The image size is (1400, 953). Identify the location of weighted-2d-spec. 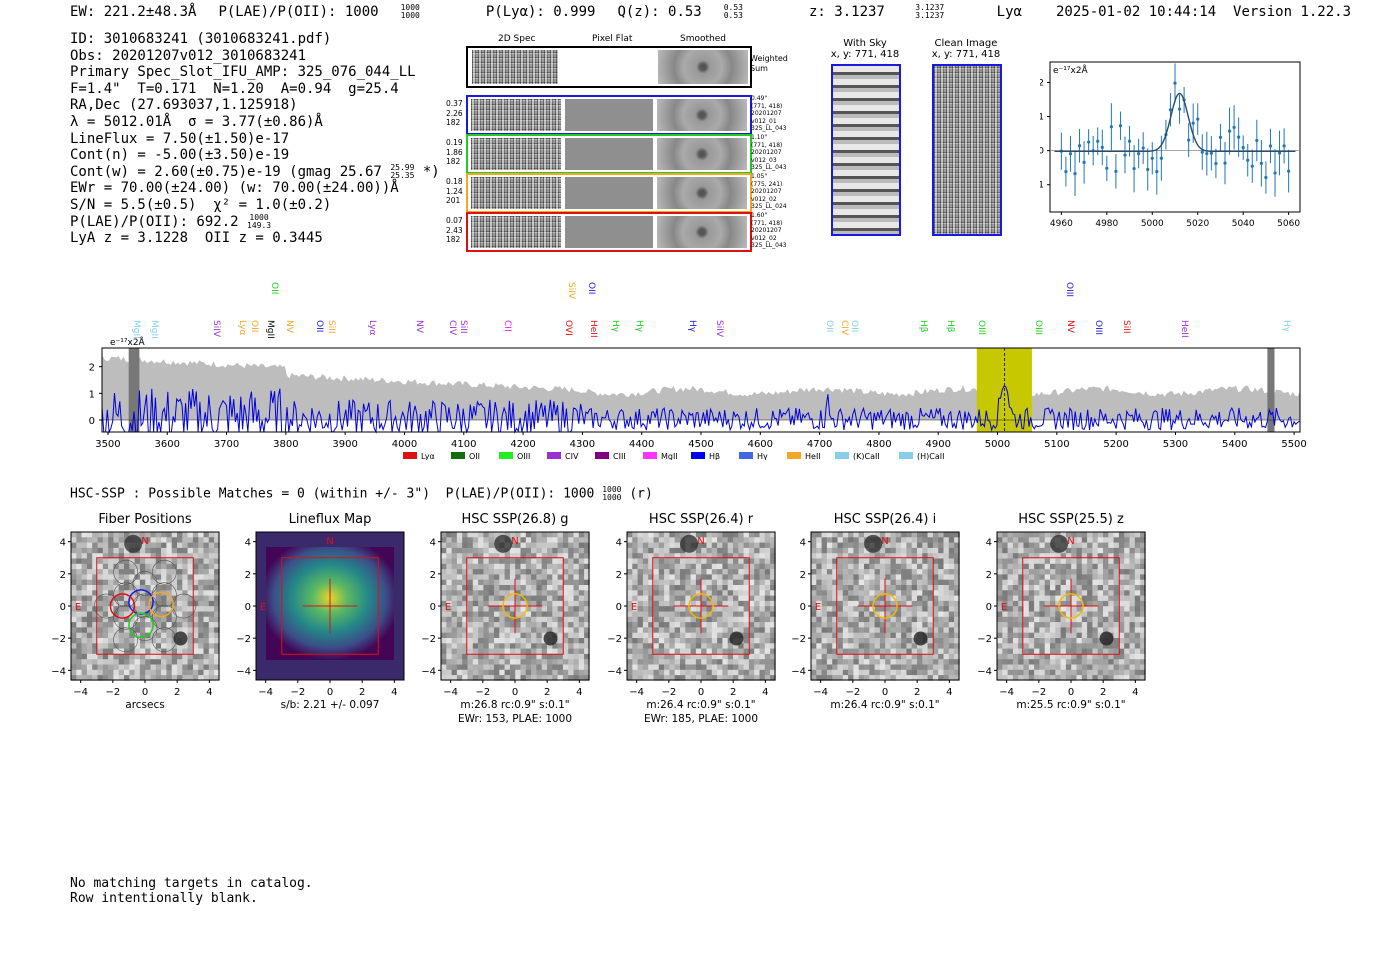
(515, 67).